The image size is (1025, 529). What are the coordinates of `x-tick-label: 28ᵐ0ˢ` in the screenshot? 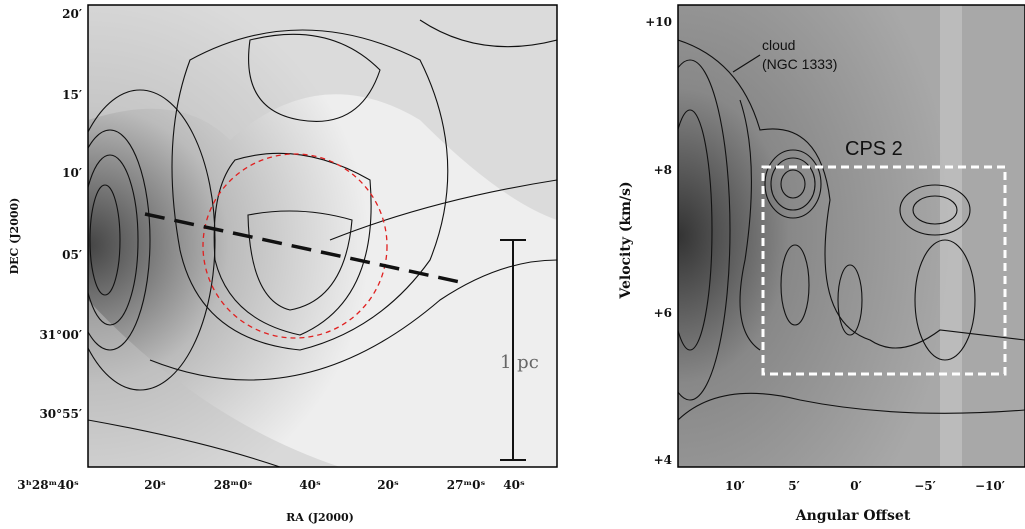 It's located at (233, 485).